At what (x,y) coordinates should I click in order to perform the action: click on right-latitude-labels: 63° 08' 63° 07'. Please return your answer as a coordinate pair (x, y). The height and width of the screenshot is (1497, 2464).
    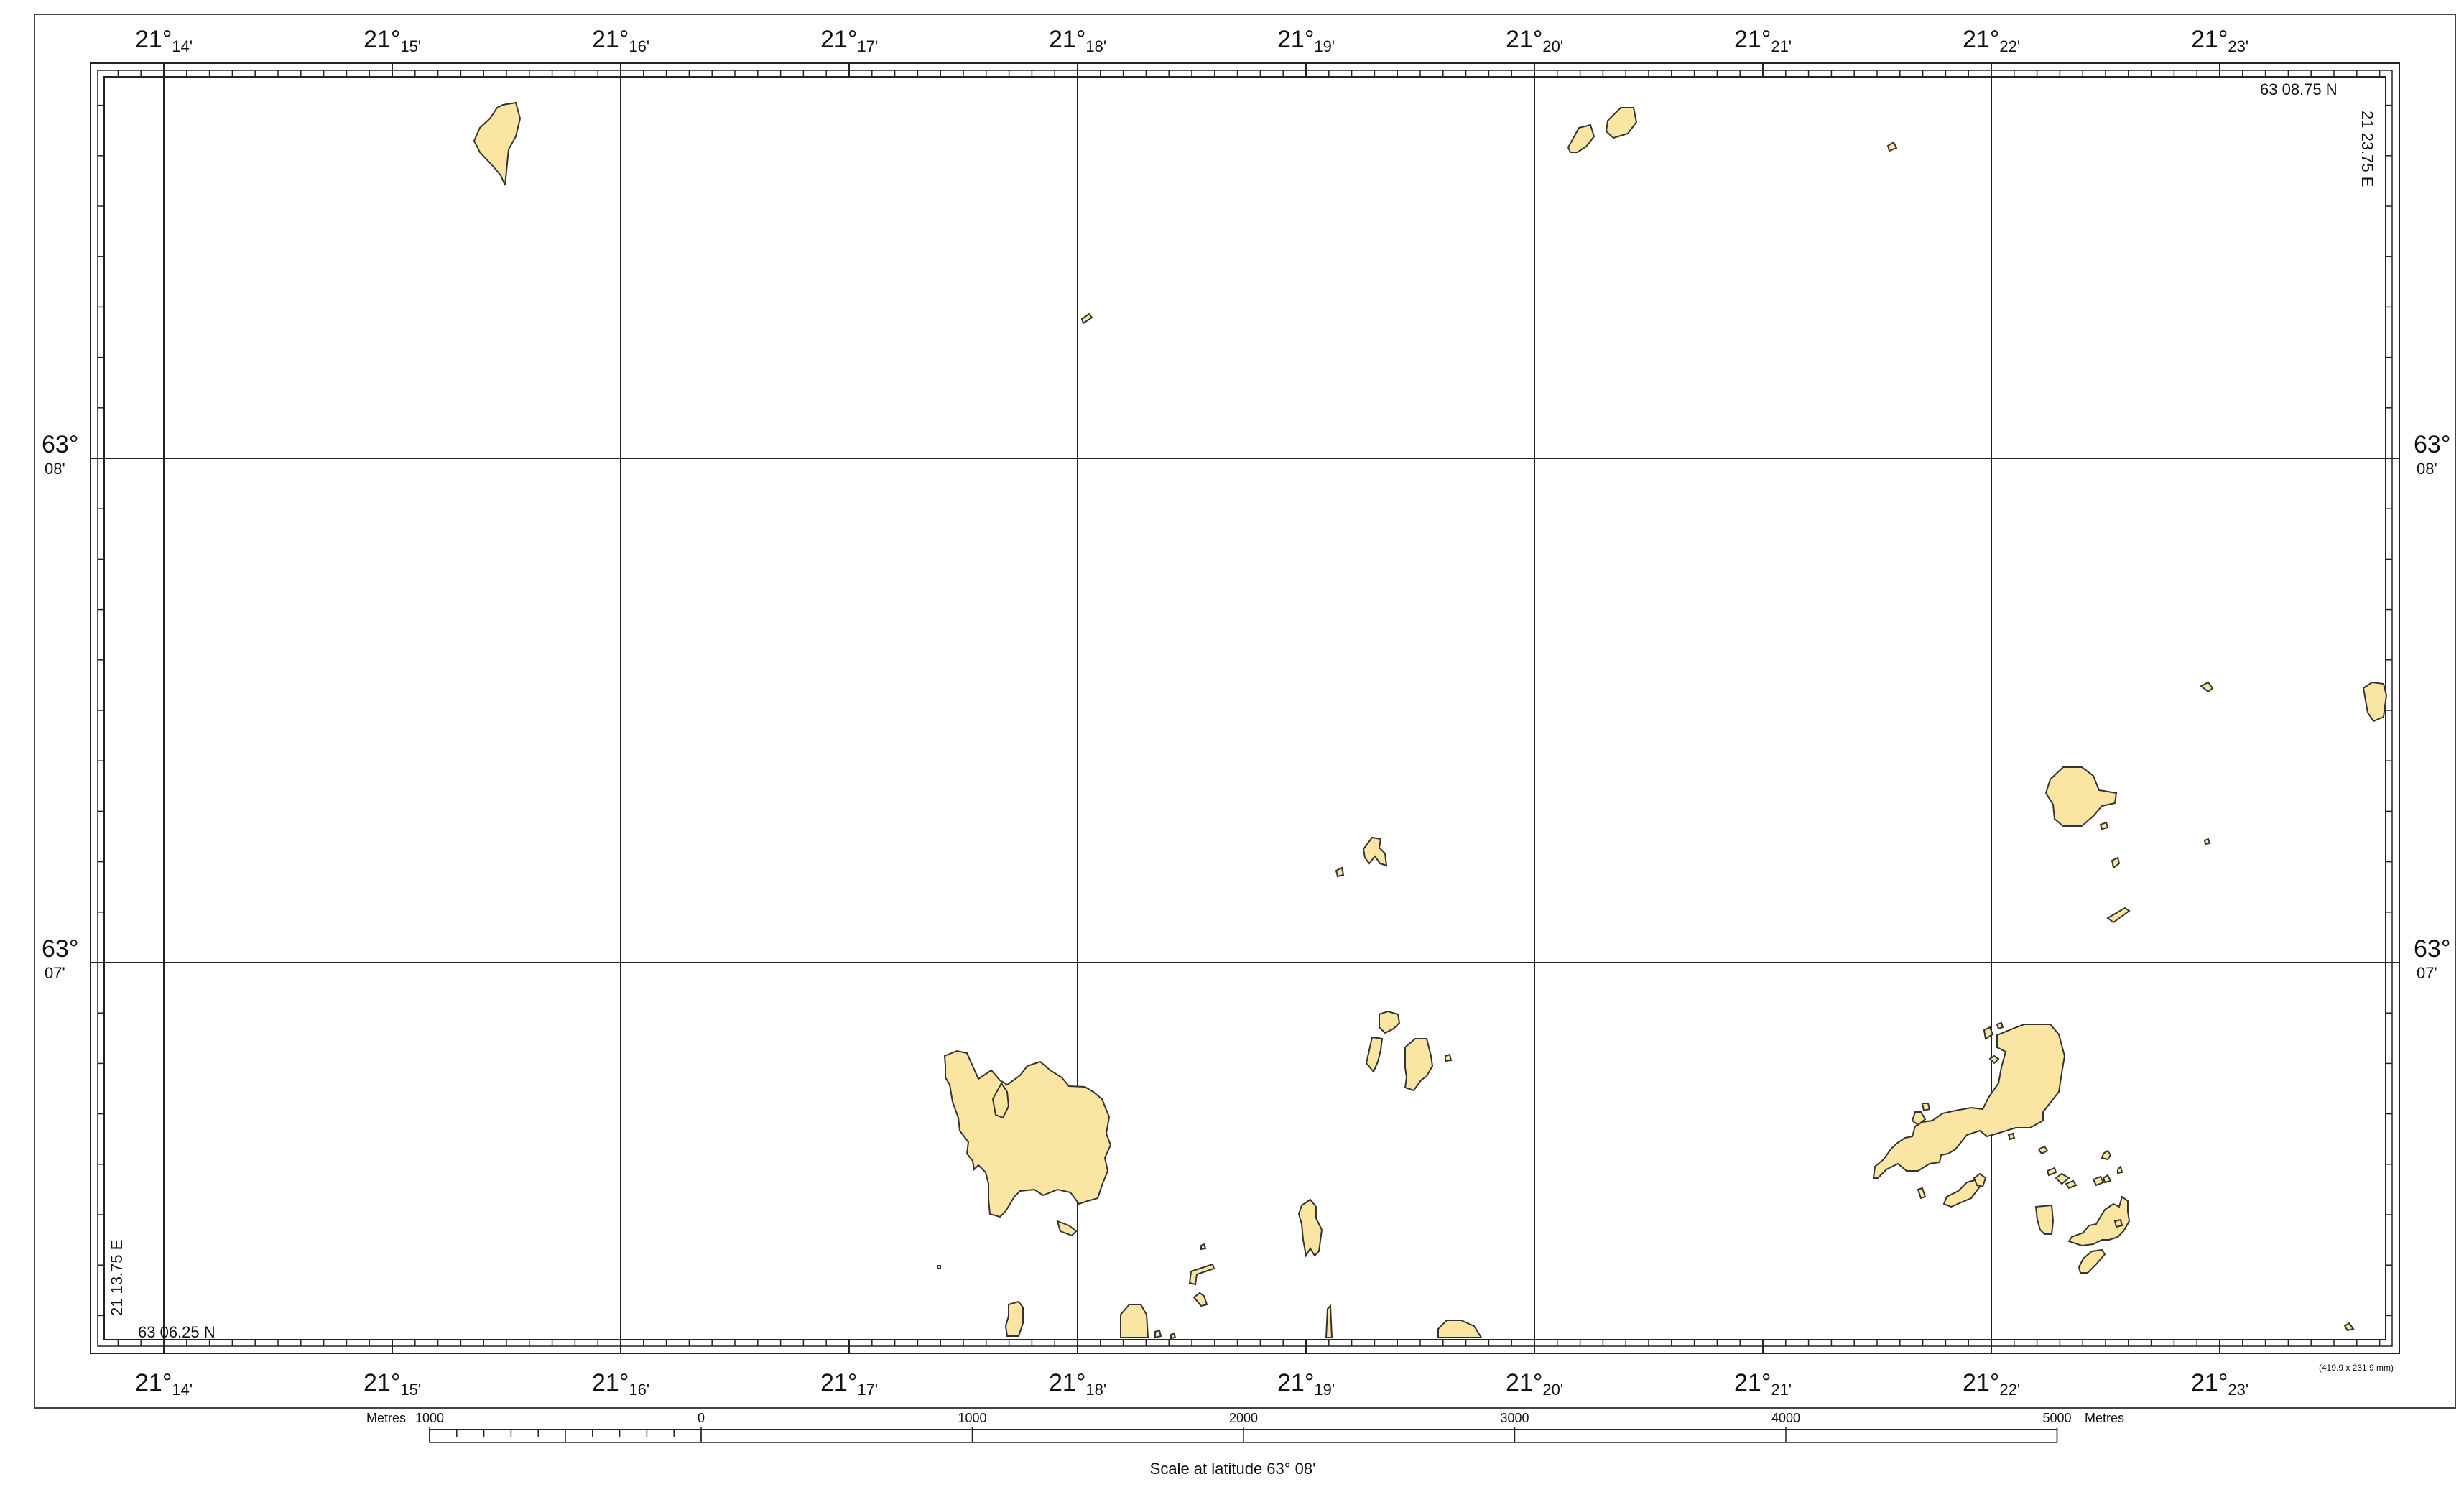
    Looking at the image, I should click on (2432, 706).